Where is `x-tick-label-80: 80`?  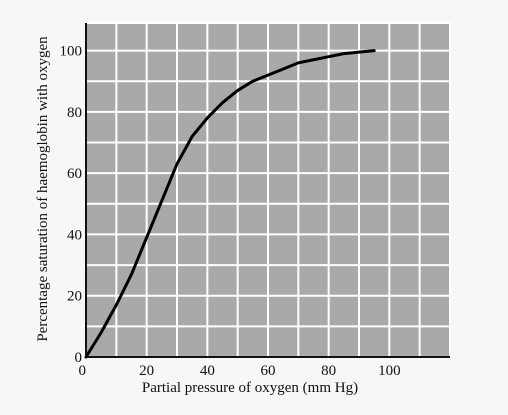
x-tick-label-80: 80 is located at coordinates (328, 371).